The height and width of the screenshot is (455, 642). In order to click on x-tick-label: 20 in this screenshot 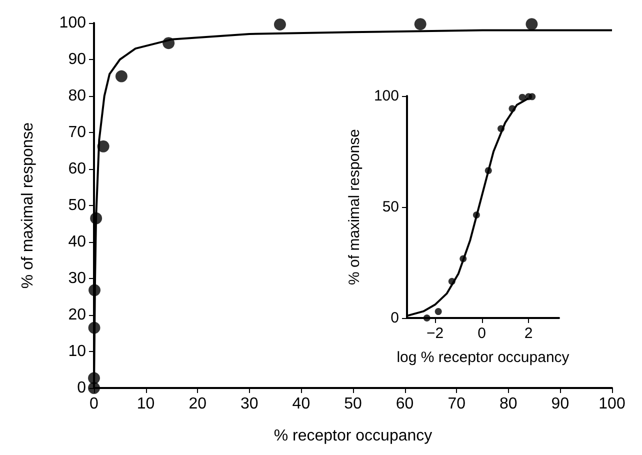, I will do `click(197, 404)`.